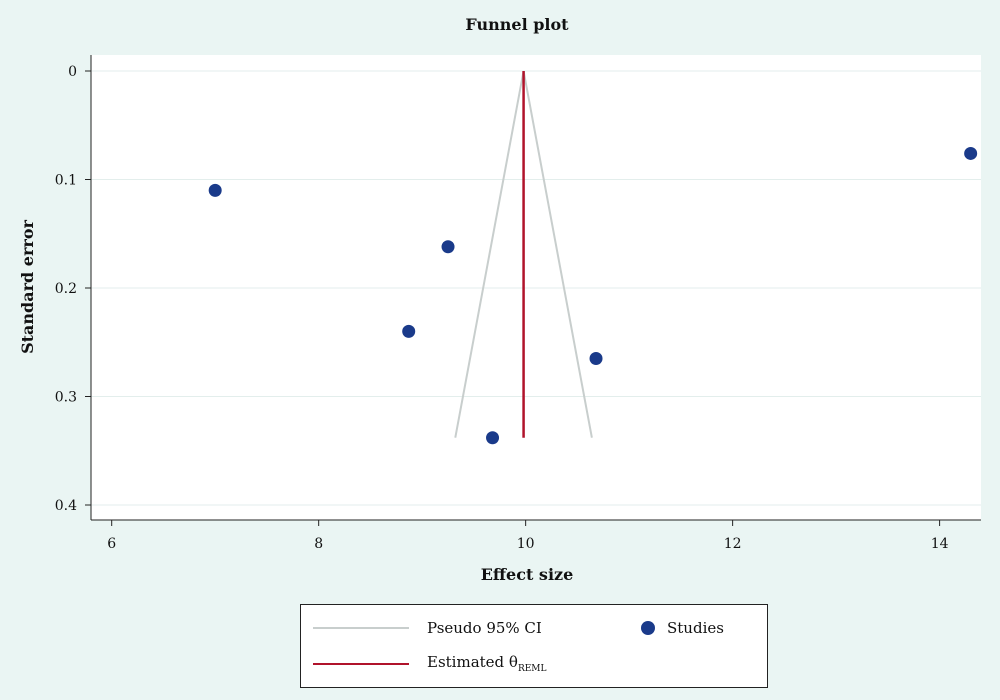 The height and width of the screenshot is (700, 1000). I want to click on x-tick-label: 12, so click(733, 544).